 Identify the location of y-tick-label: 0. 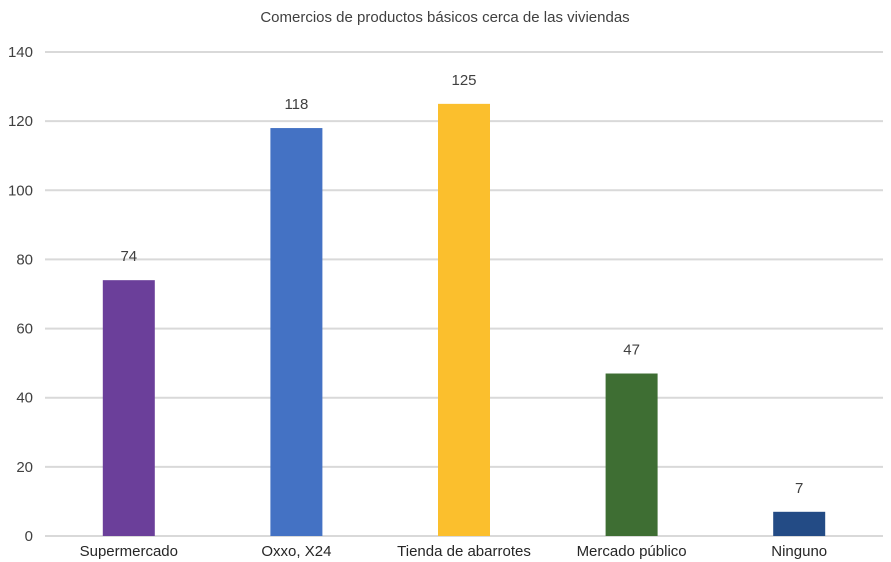
(29, 536).